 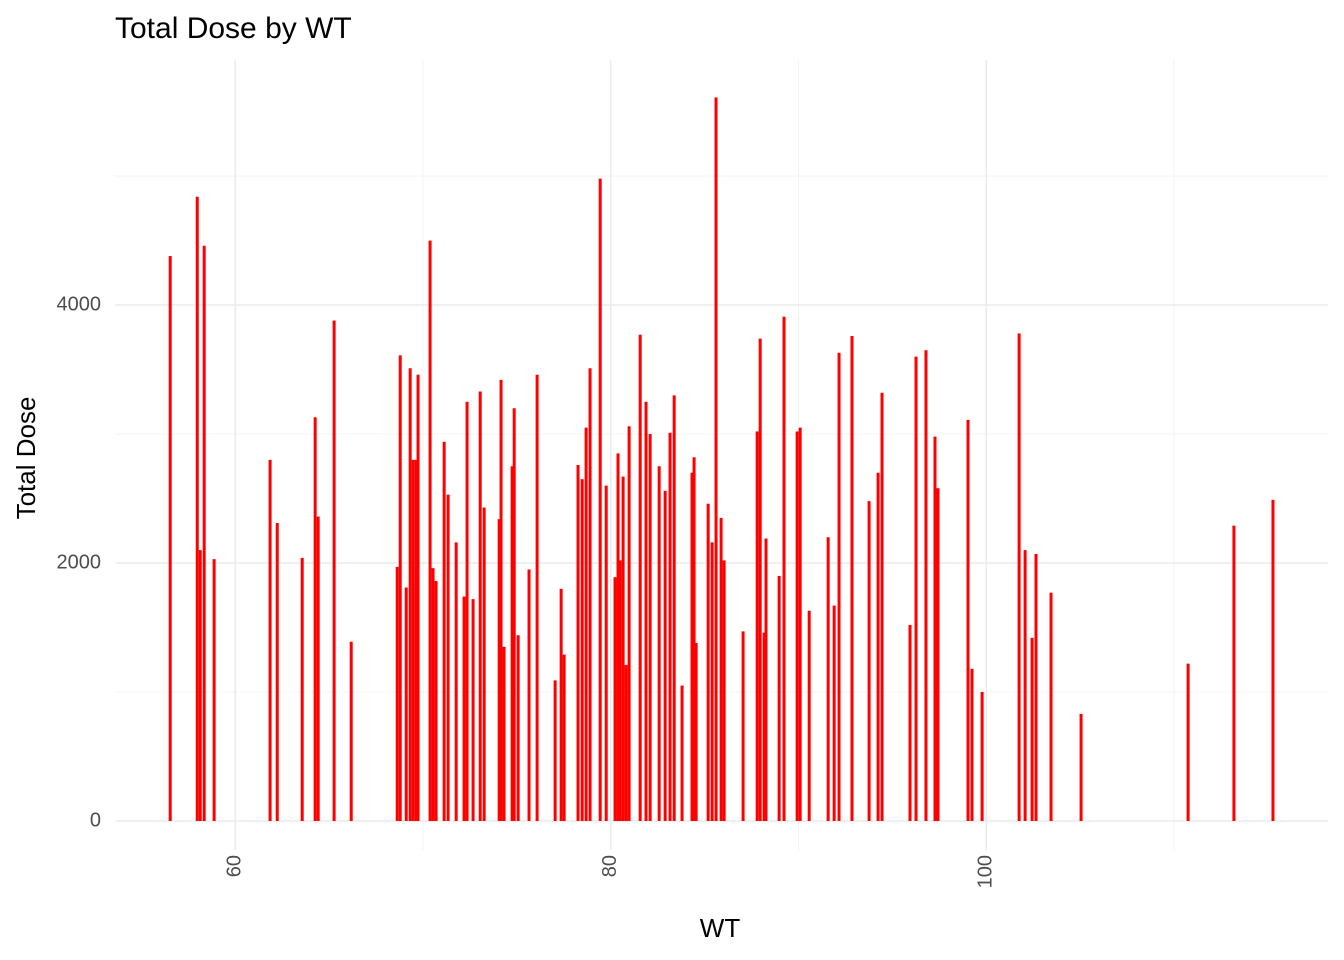 I want to click on y-tick-label: 2000, so click(x=79, y=562).